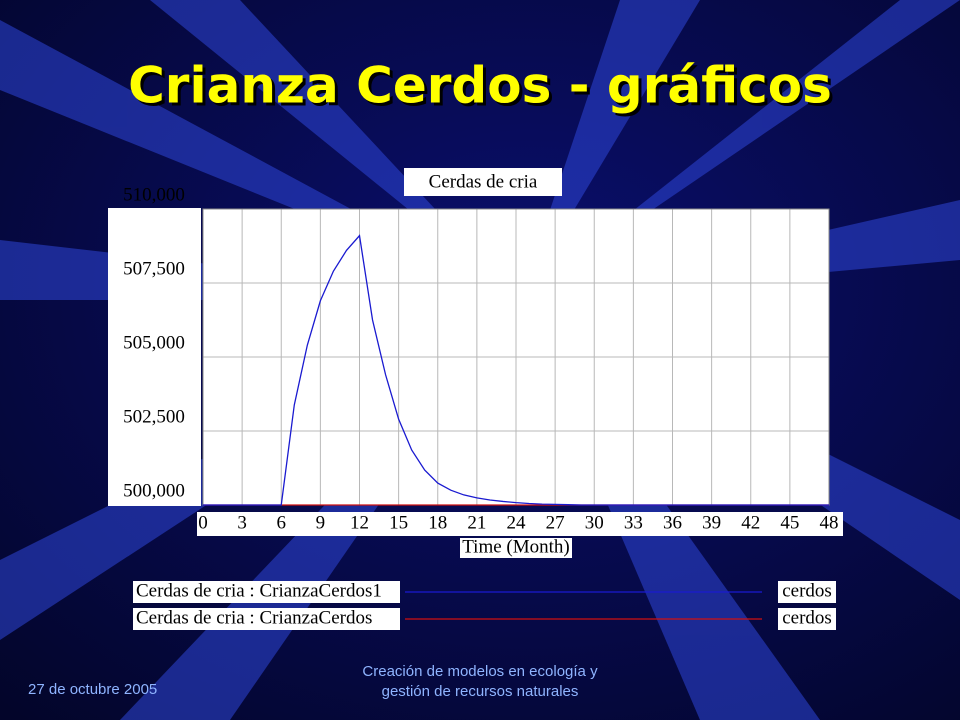 This screenshot has height=720, width=960. I want to click on x-title-box, so click(516, 548).